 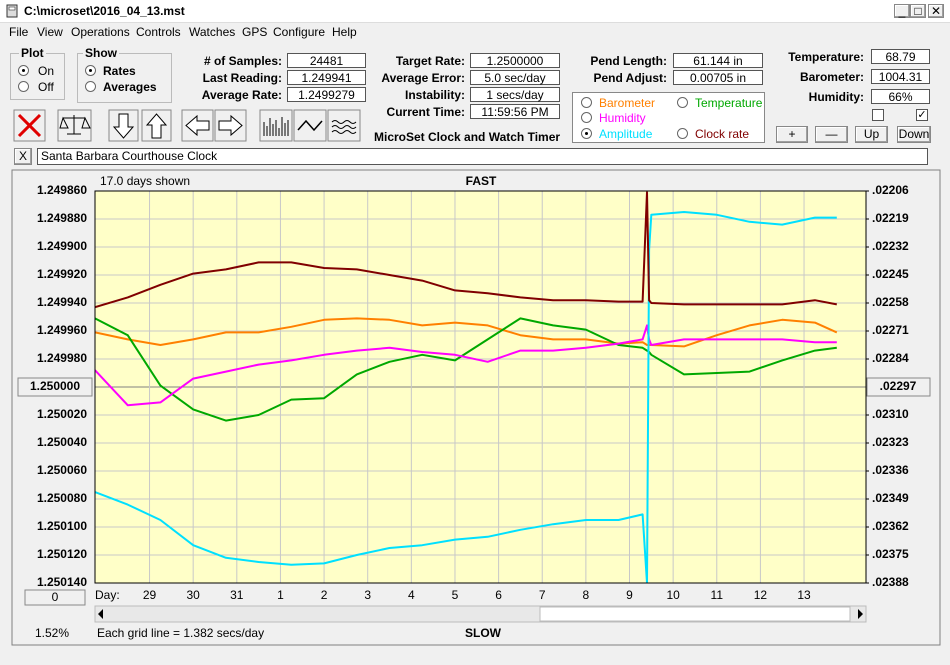 What do you see at coordinates (729, 103) in the screenshot?
I see `legend-label: Temperature` at bounding box center [729, 103].